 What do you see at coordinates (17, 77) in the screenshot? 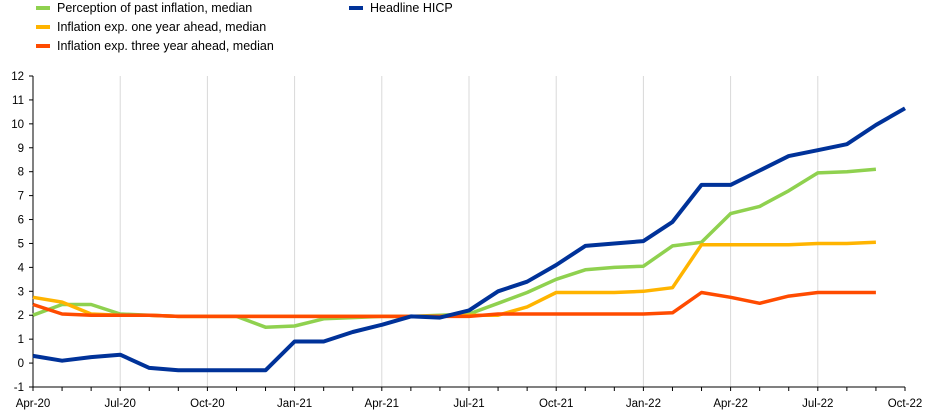
I see `y-tick-label-12: 12` at bounding box center [17, 77].